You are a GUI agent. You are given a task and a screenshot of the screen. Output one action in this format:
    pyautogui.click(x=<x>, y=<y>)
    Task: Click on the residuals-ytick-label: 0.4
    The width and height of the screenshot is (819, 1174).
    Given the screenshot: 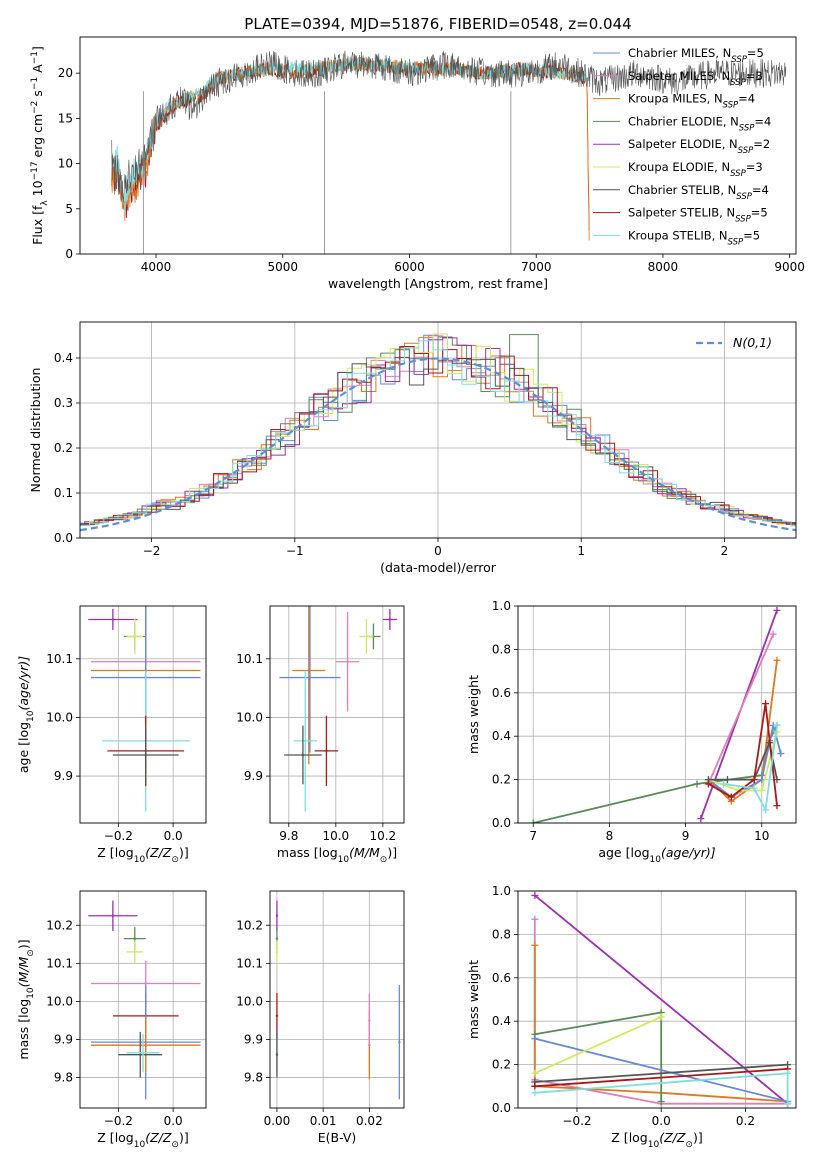 What is the action you would take?
    pyautogui.click(x=63, y=358)
    